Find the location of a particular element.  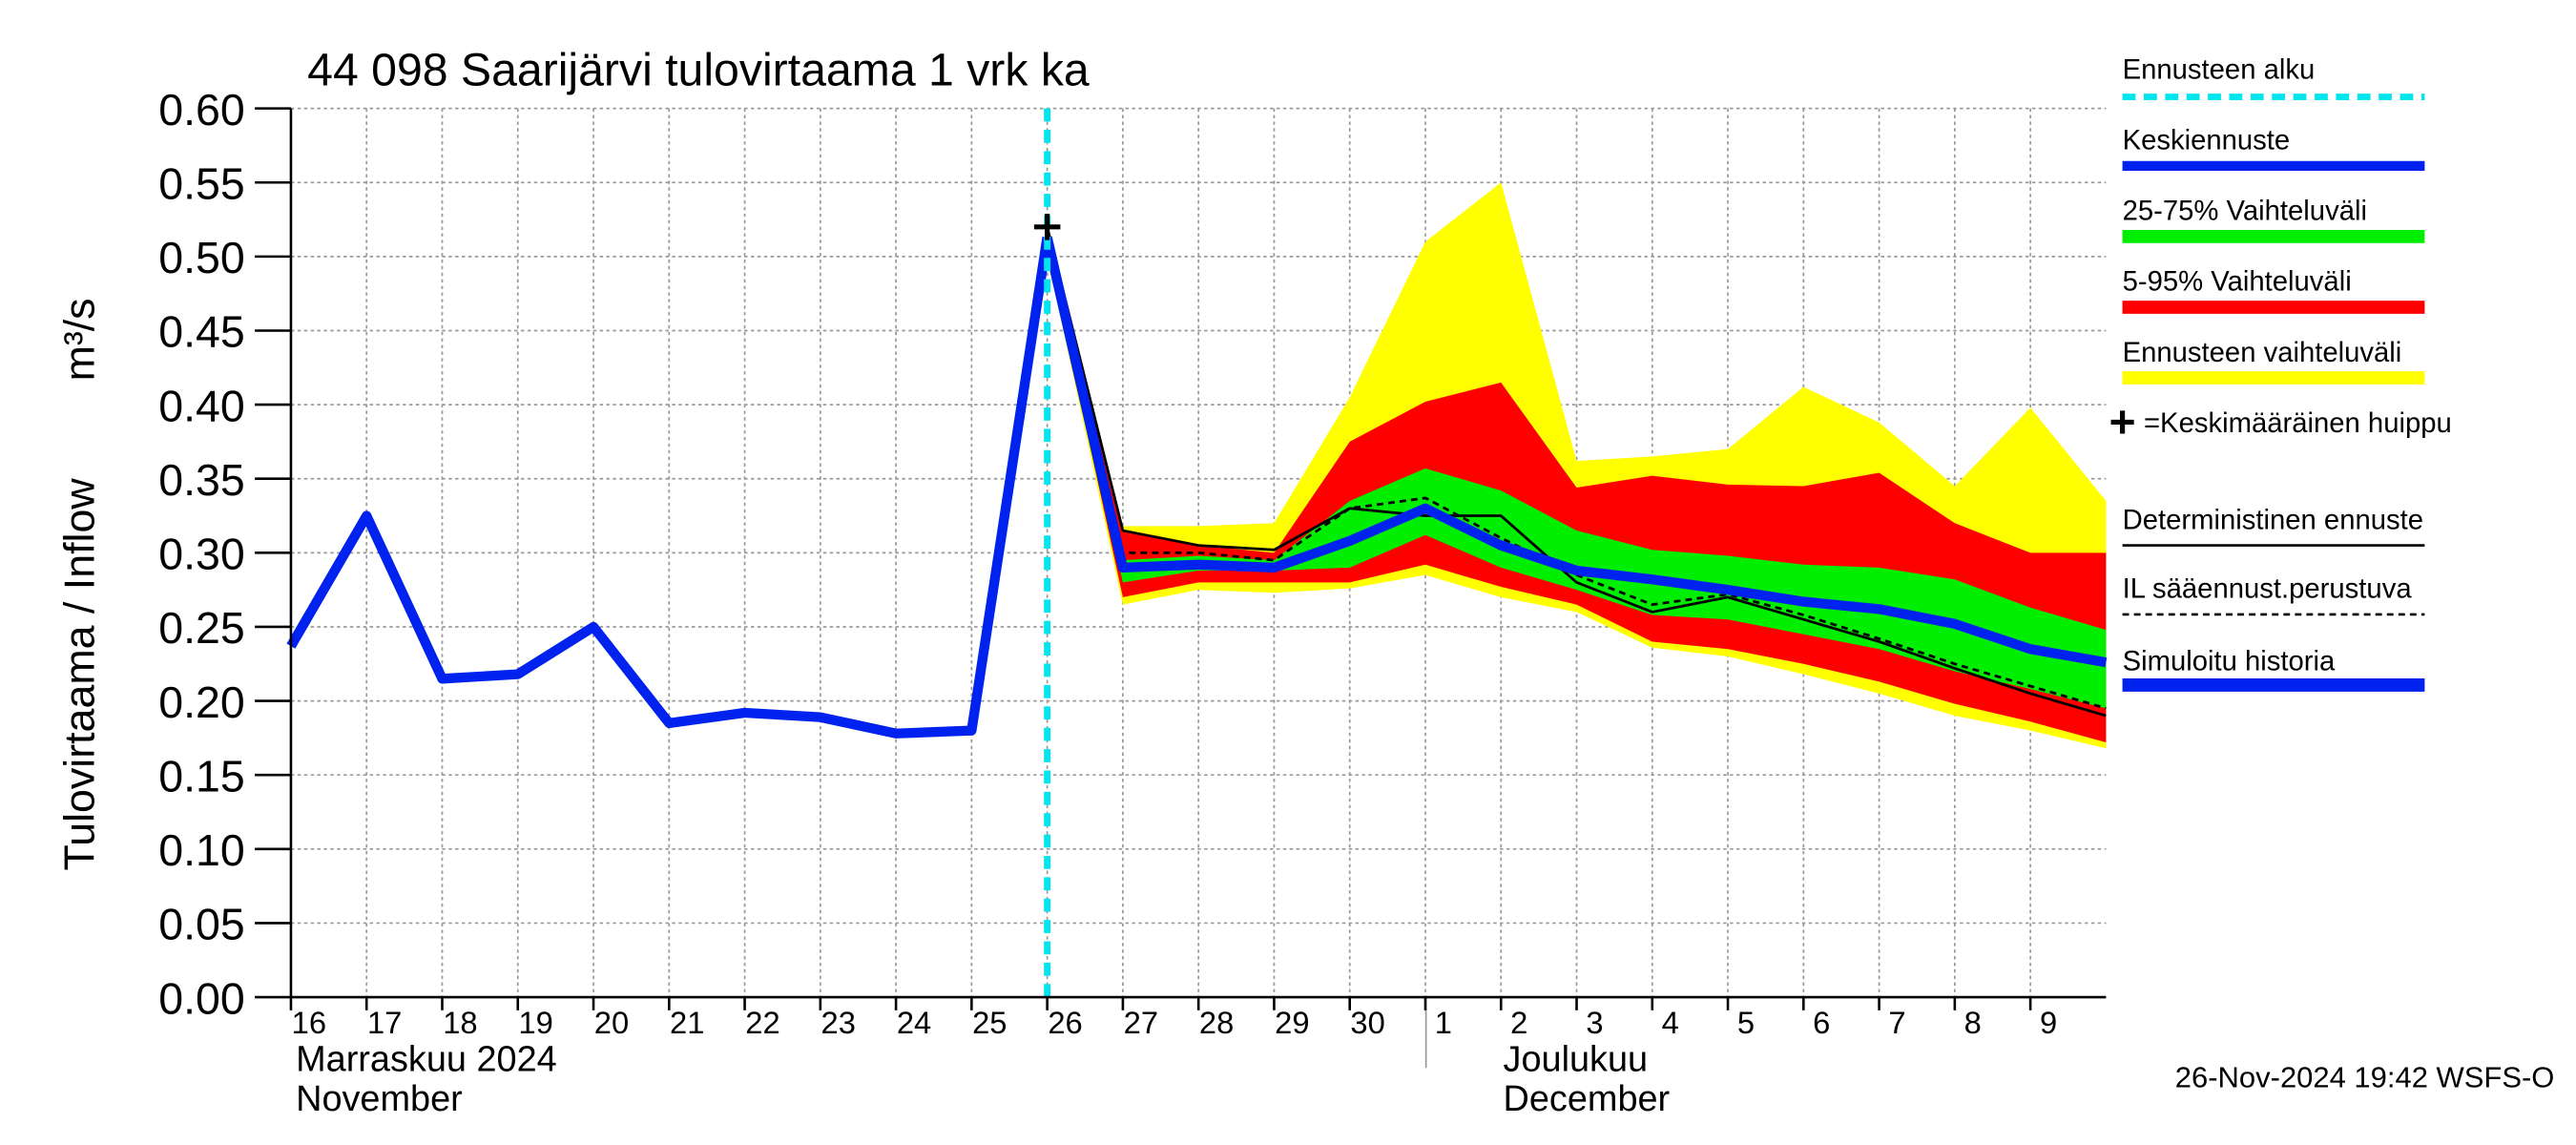

x-tick-label: 2 is located at coordinates (1518, 1022).